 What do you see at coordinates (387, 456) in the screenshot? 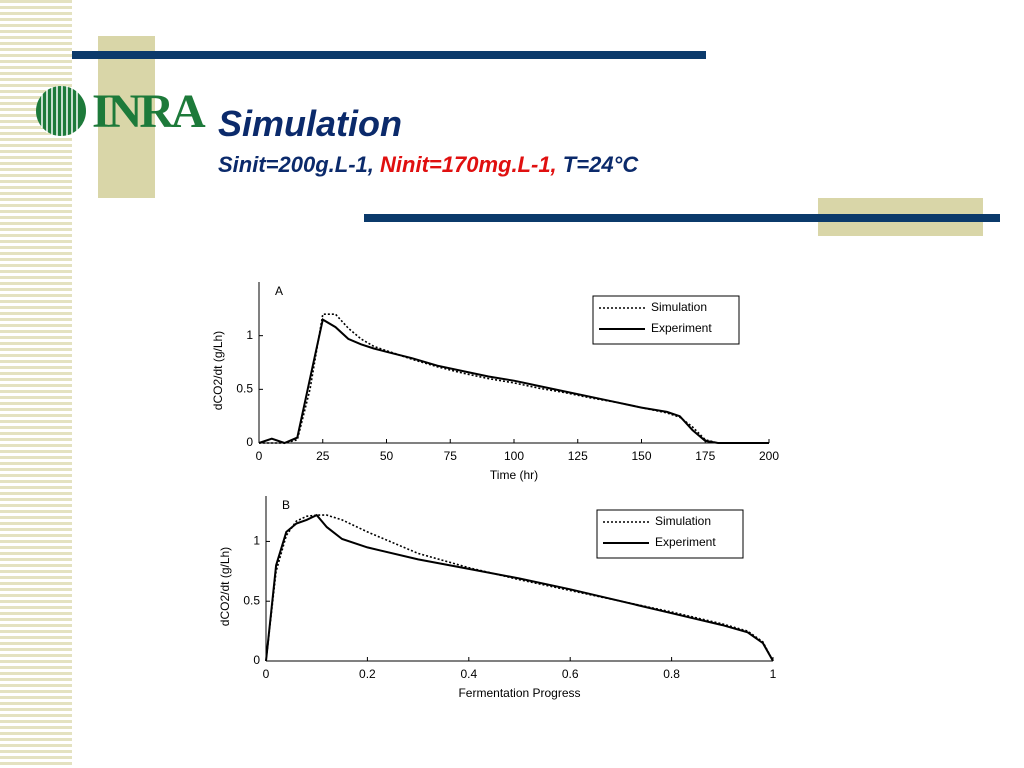
I see `x-tick-label: 50` at bounding box center [387, 456].